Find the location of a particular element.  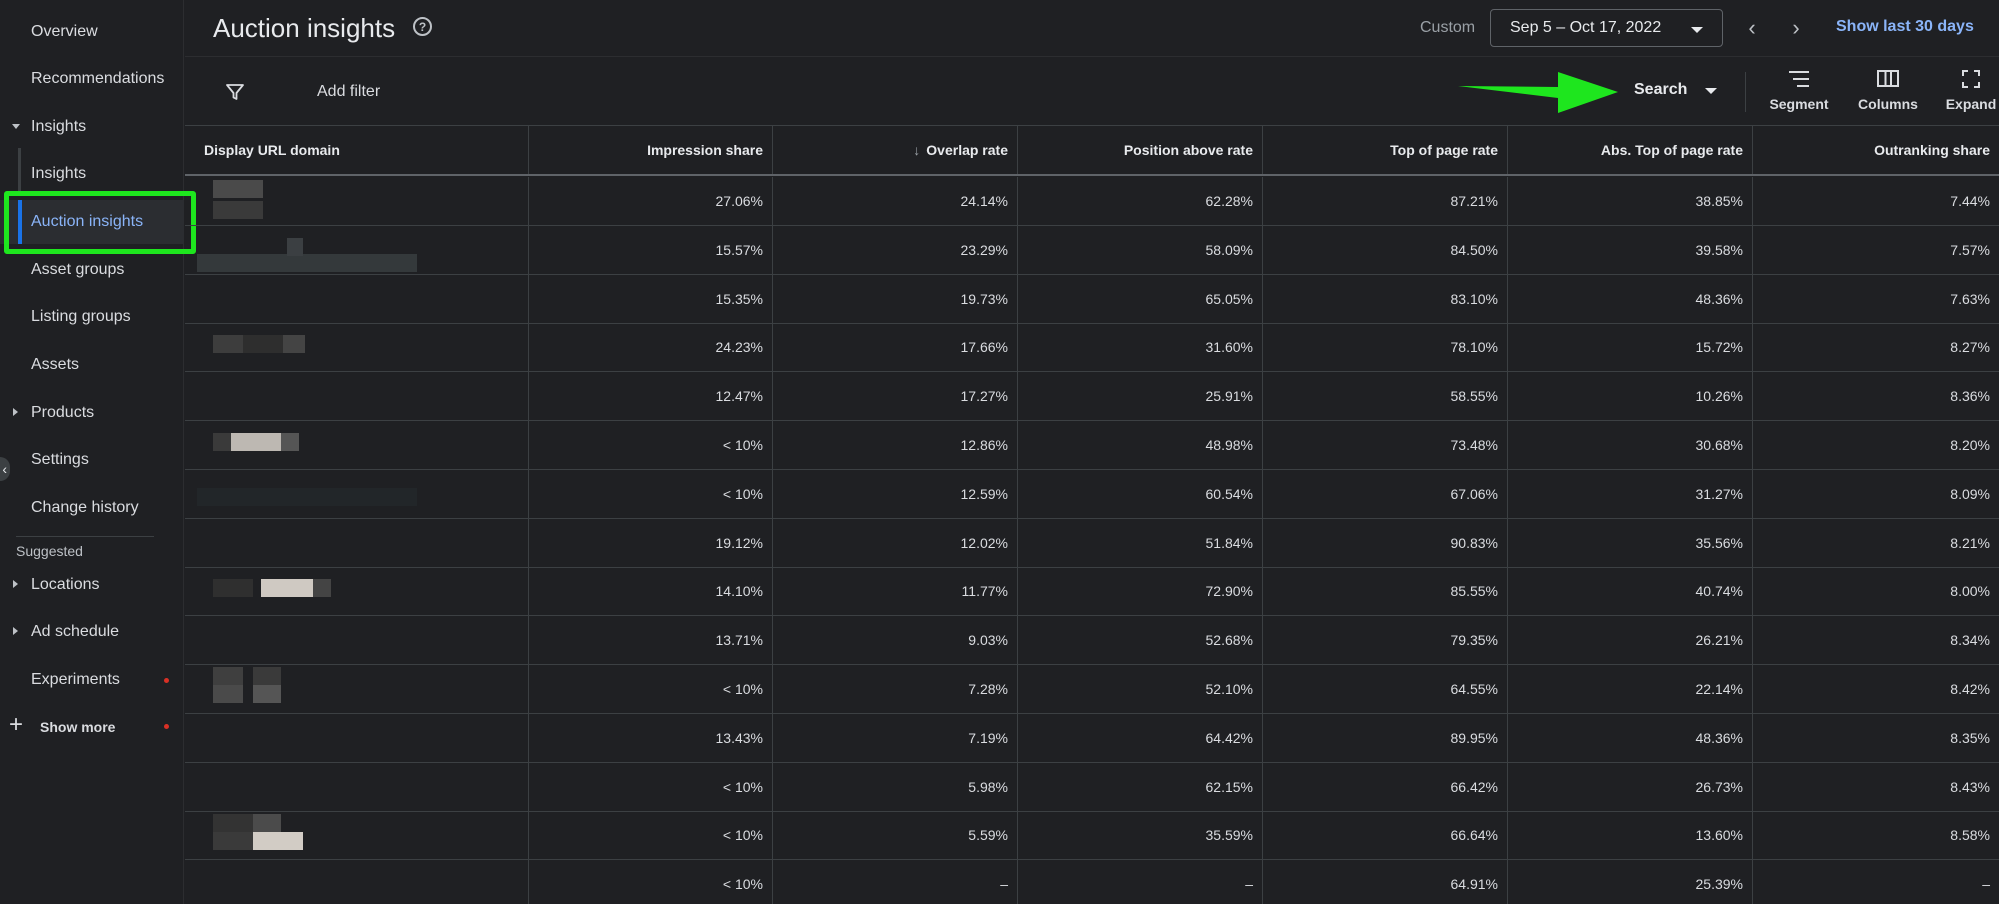

expand-button: Expand is located at coordinates (1966, 93).